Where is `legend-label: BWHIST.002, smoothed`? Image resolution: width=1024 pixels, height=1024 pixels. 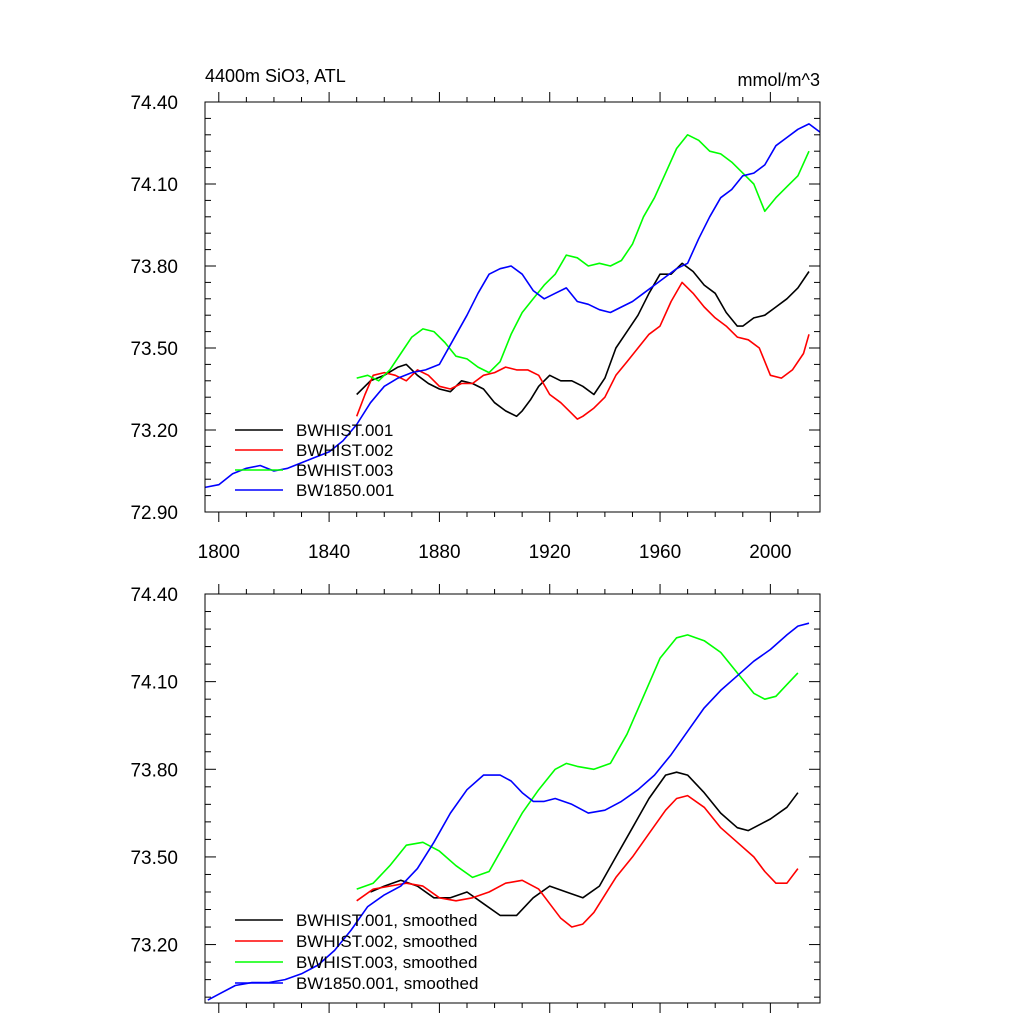 legend-label: BWHIST.002, smoothed is located at coordinates (386, 941).